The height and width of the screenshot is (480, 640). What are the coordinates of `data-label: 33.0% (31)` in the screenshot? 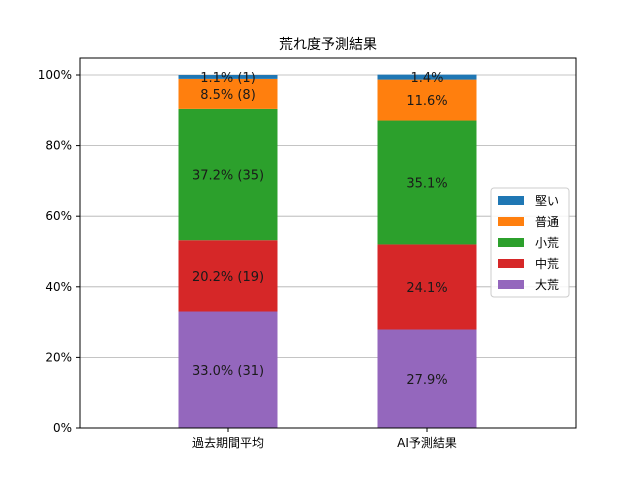 It's located at (228, 371).